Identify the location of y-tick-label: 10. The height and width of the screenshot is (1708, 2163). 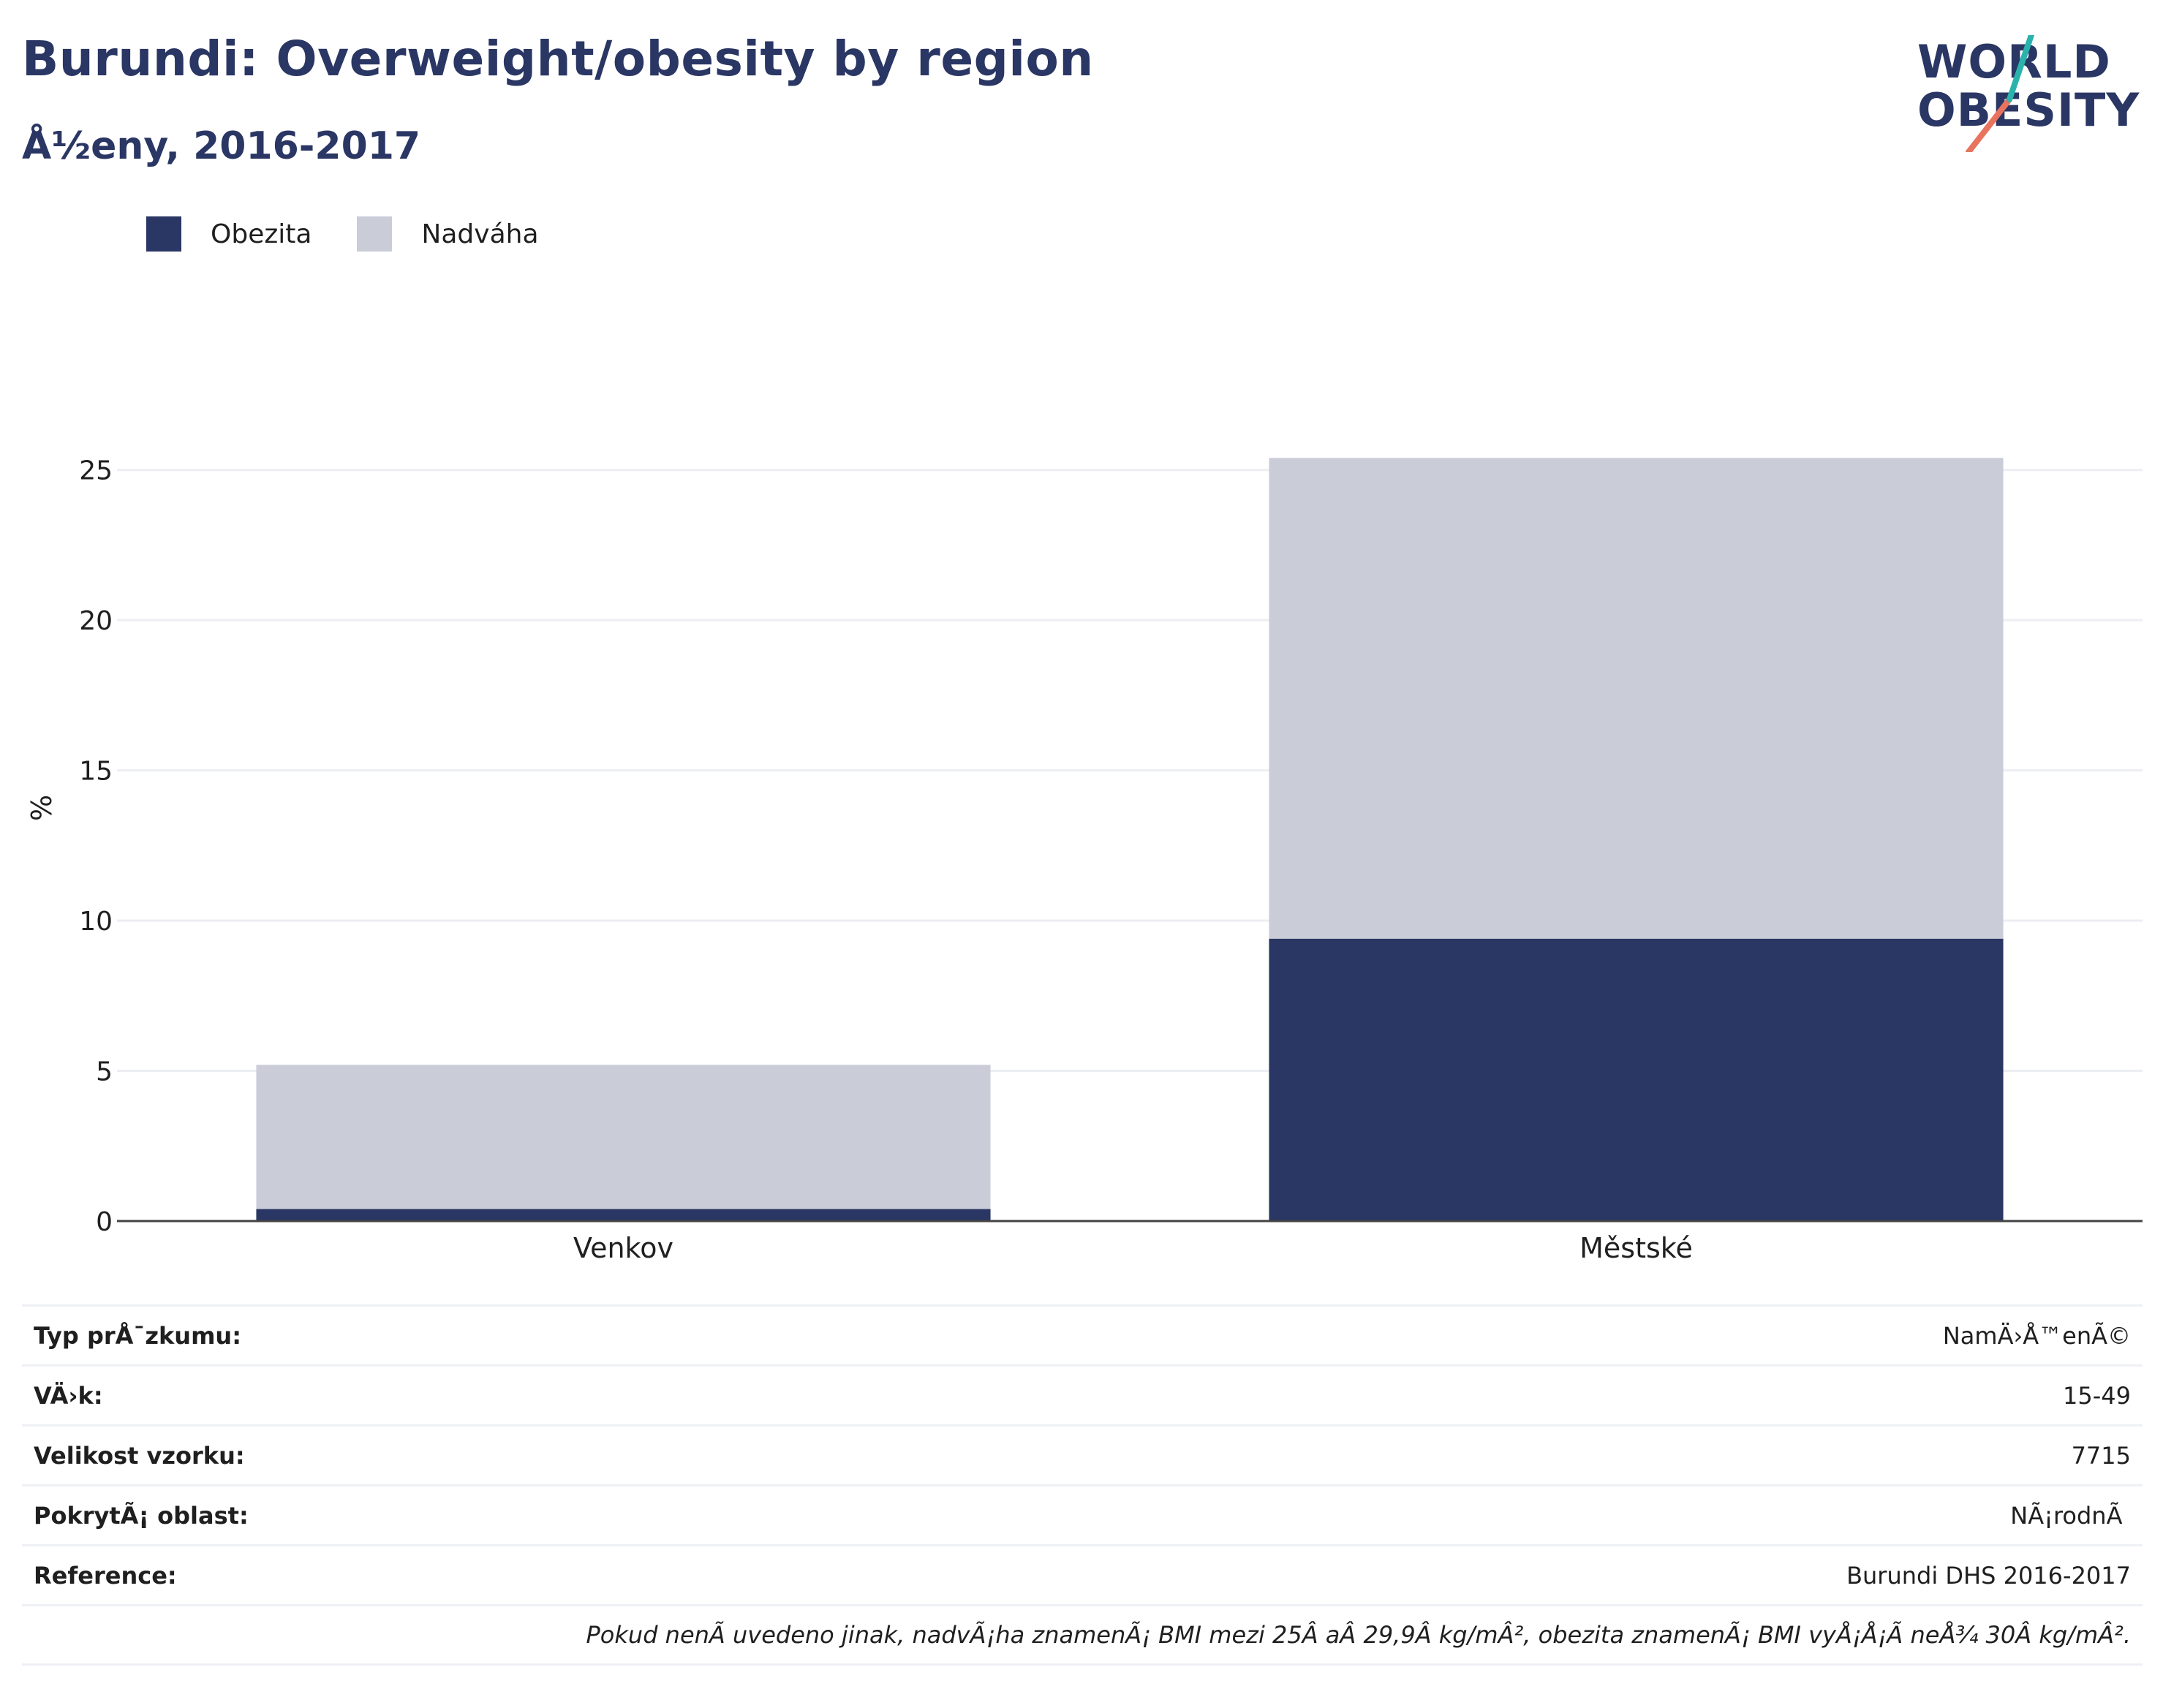
(96, 922).